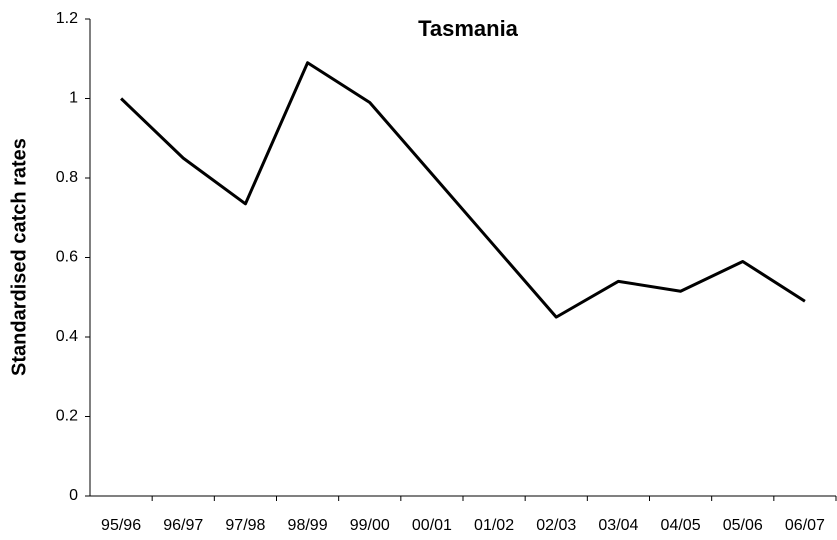  Describe the element at coordinates (67, 177) in the screenshot. I see `y-tick-label: 0.8` at that location.